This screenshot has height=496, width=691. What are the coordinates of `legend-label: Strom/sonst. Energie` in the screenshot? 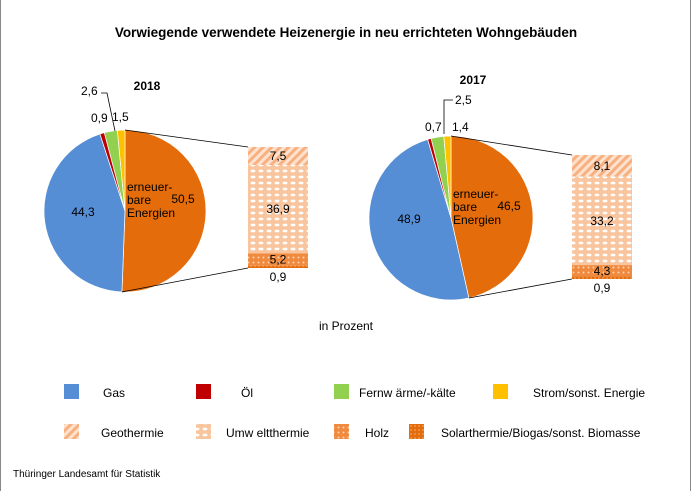 It's located at (589, 393).